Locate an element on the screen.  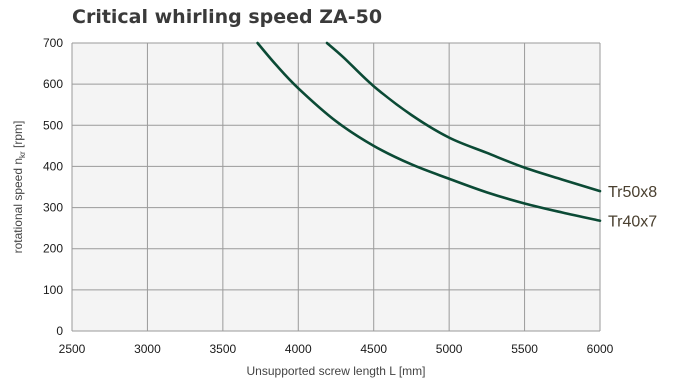
y-tick-label: 100 is located at coordinates (53, 290).